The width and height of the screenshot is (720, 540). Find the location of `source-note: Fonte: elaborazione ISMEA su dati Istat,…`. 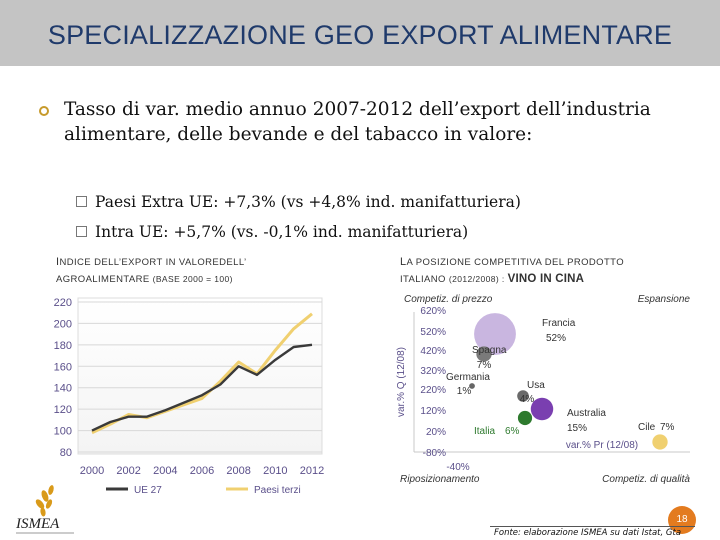

source-note: Fonte: elaborazione ISMEA su dati Istat,… is located at coordinates (588, 533).